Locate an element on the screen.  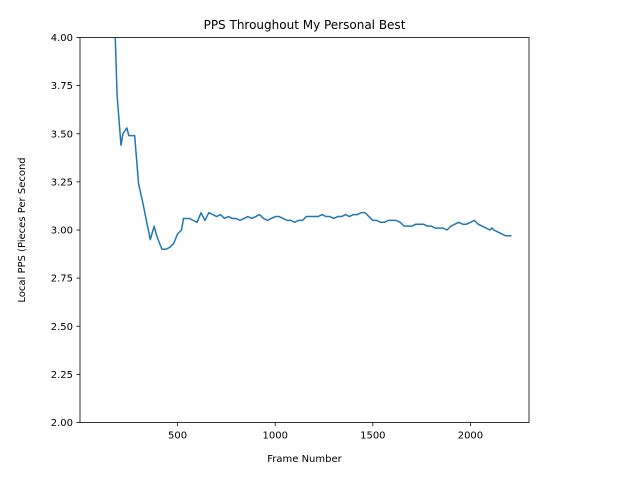
x-tick-label: 2000 is located at coordinates (470, 436).